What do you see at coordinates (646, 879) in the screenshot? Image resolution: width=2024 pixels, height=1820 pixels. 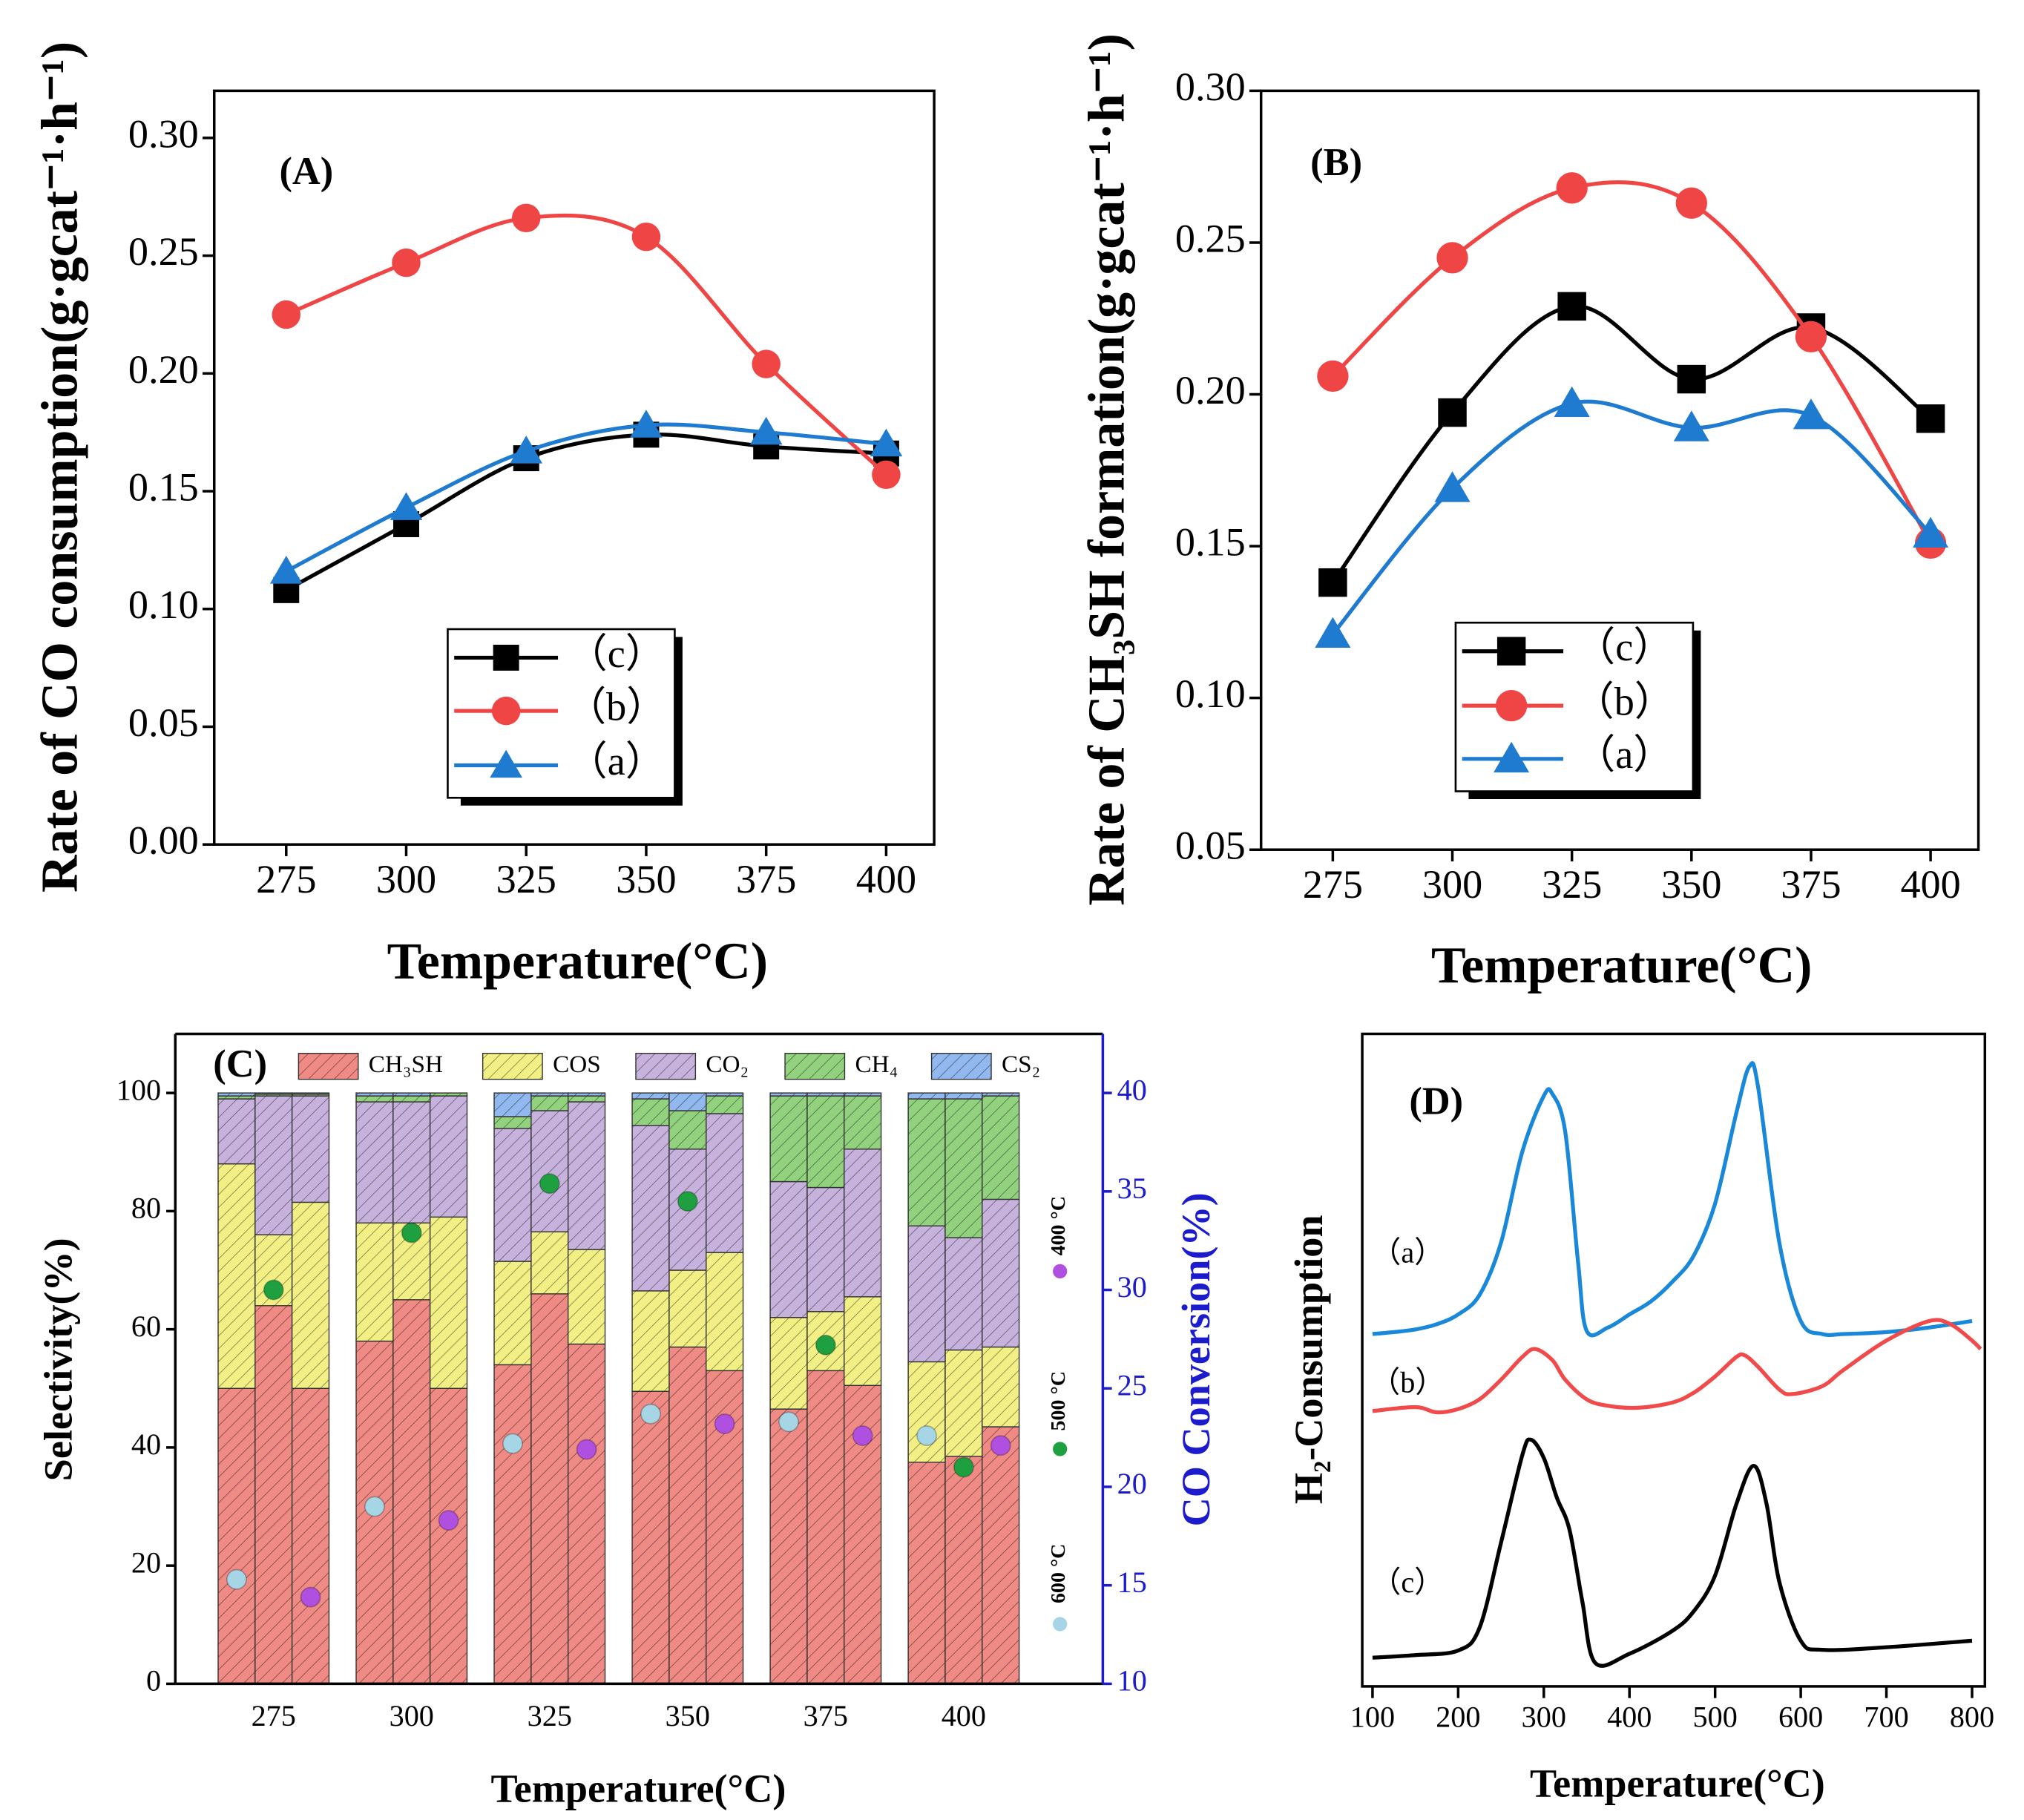 I see `x-tick-label: 350` at bounding box center [646, 879].